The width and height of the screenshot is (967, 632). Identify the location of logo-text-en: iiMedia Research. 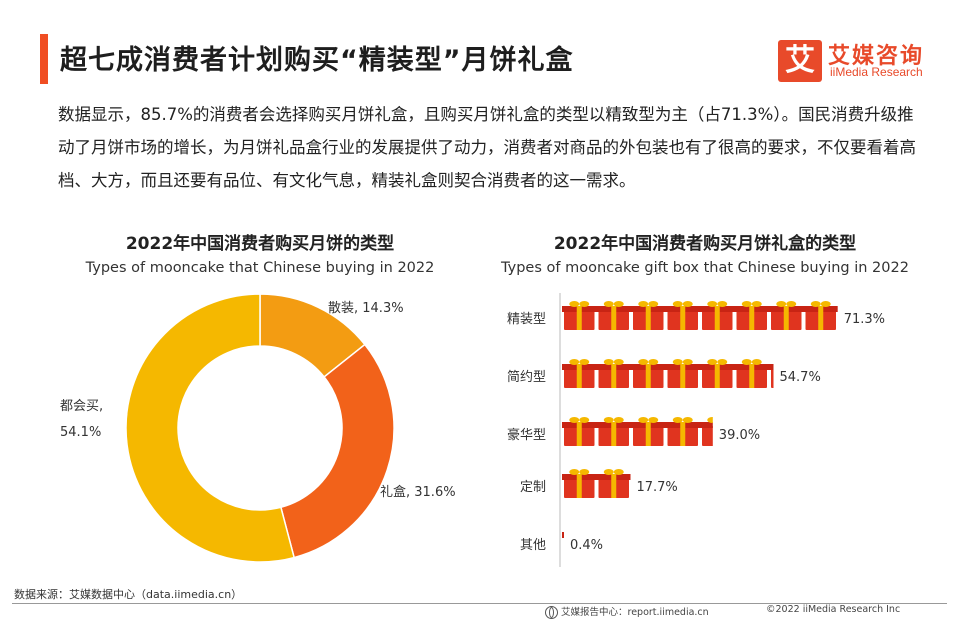
(876, 72).